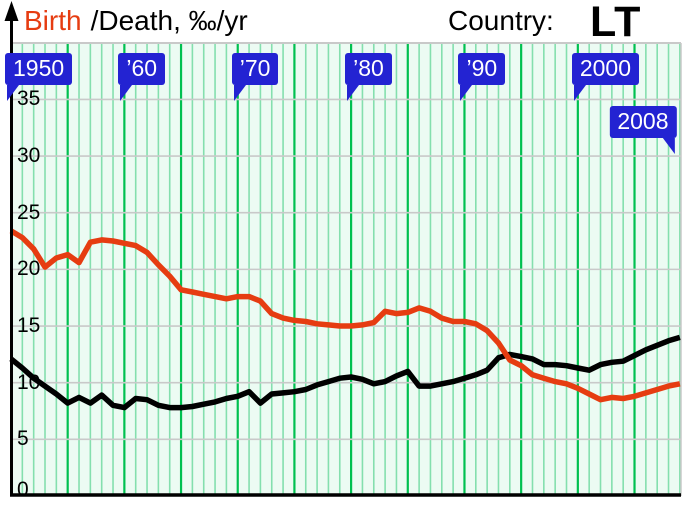 This screenshot has height=512, width=683. What do you see at coordinates (255, 68) in the screenshot?
I see `year-marker-label: ’70` at bounding box center [255, 68].